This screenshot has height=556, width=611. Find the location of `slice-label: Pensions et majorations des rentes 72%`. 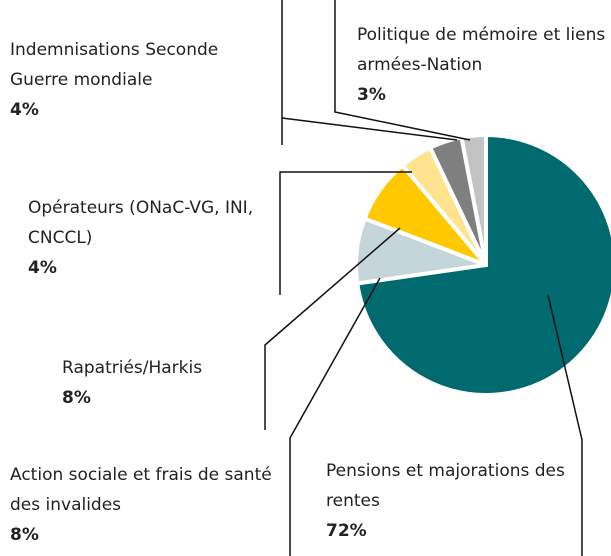

slice-label: Pensions et majorations des rentes 72% is located at coordinates (456, 501).